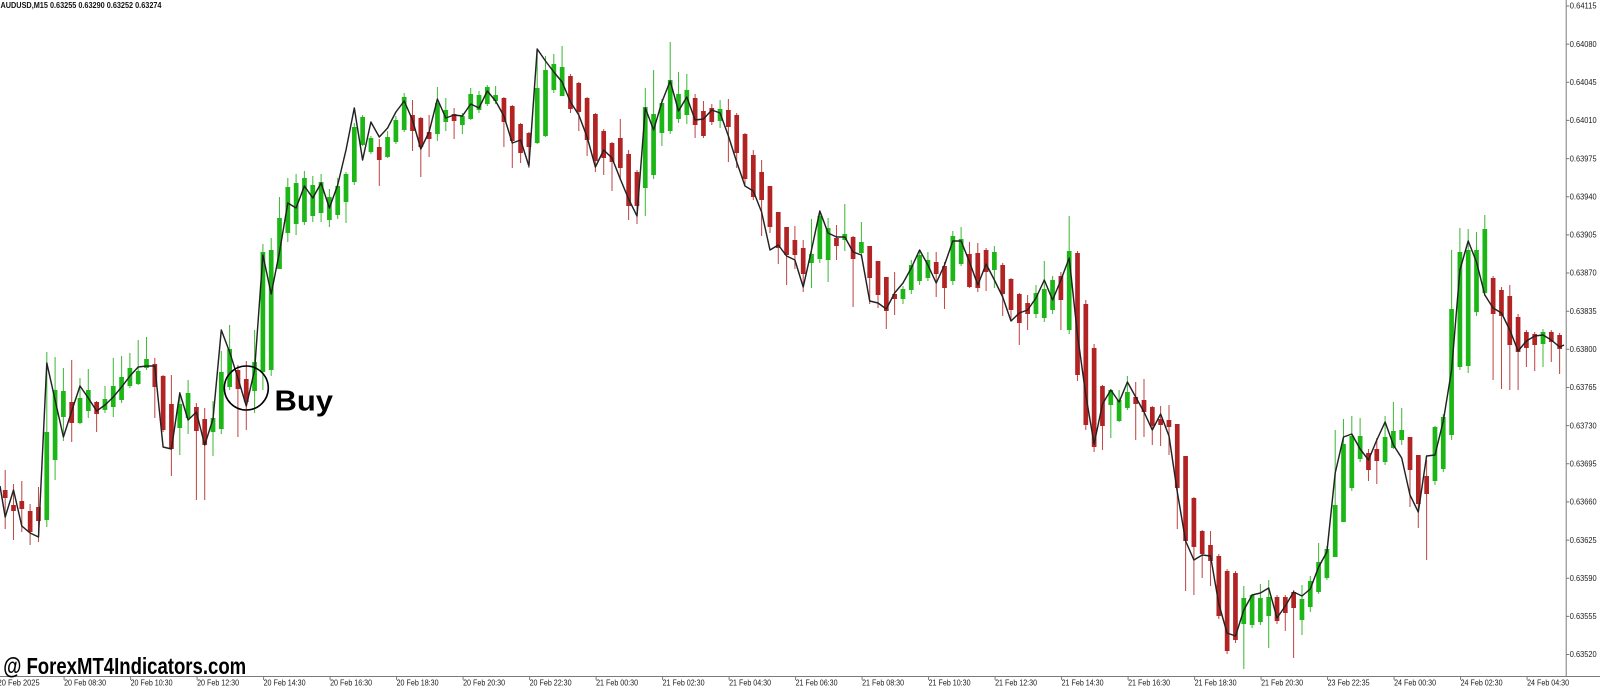  I want to click on svg-text: 20 Feb 22:30, so click(551, 682).